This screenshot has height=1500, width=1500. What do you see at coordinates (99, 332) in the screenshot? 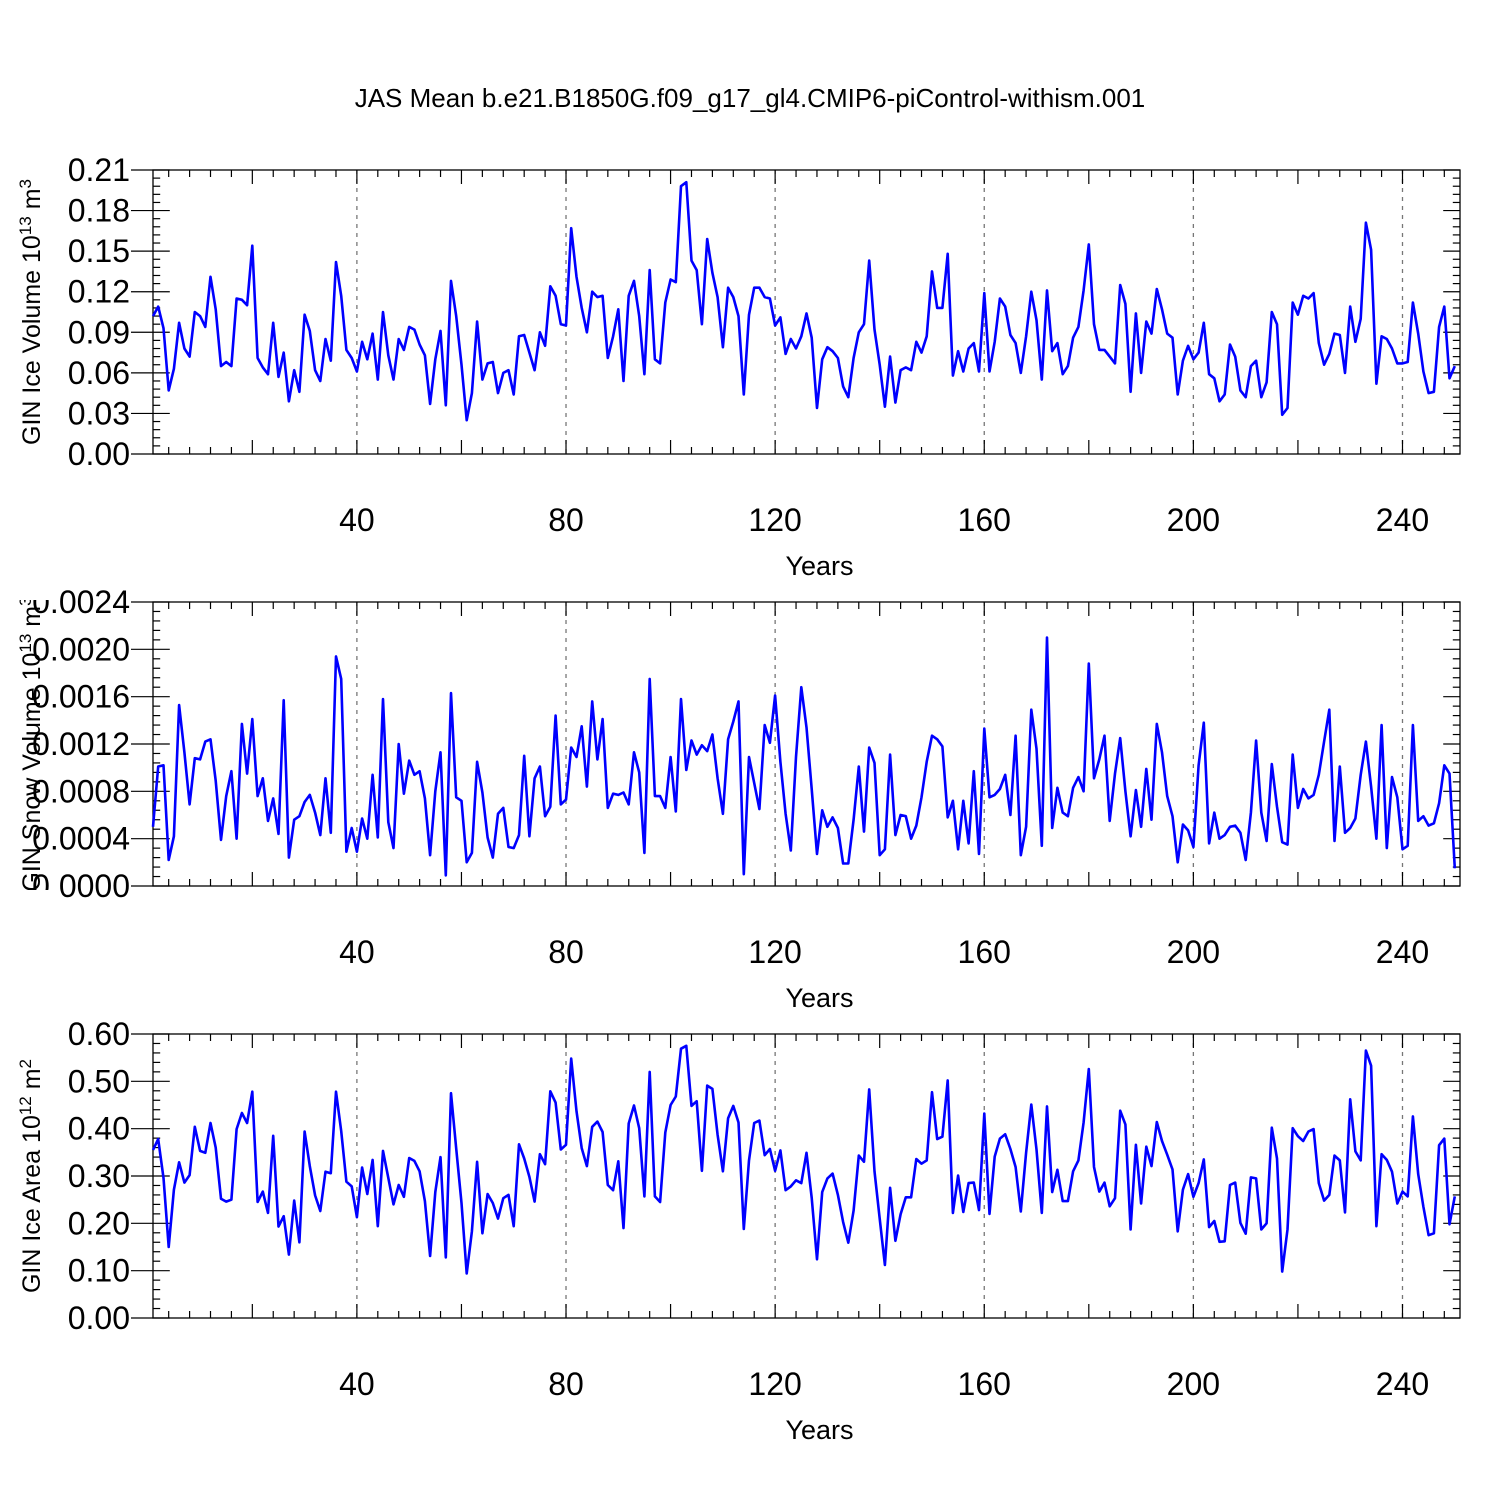
I see `y-tick-label: 0.09` at bounding box center [99, 332].